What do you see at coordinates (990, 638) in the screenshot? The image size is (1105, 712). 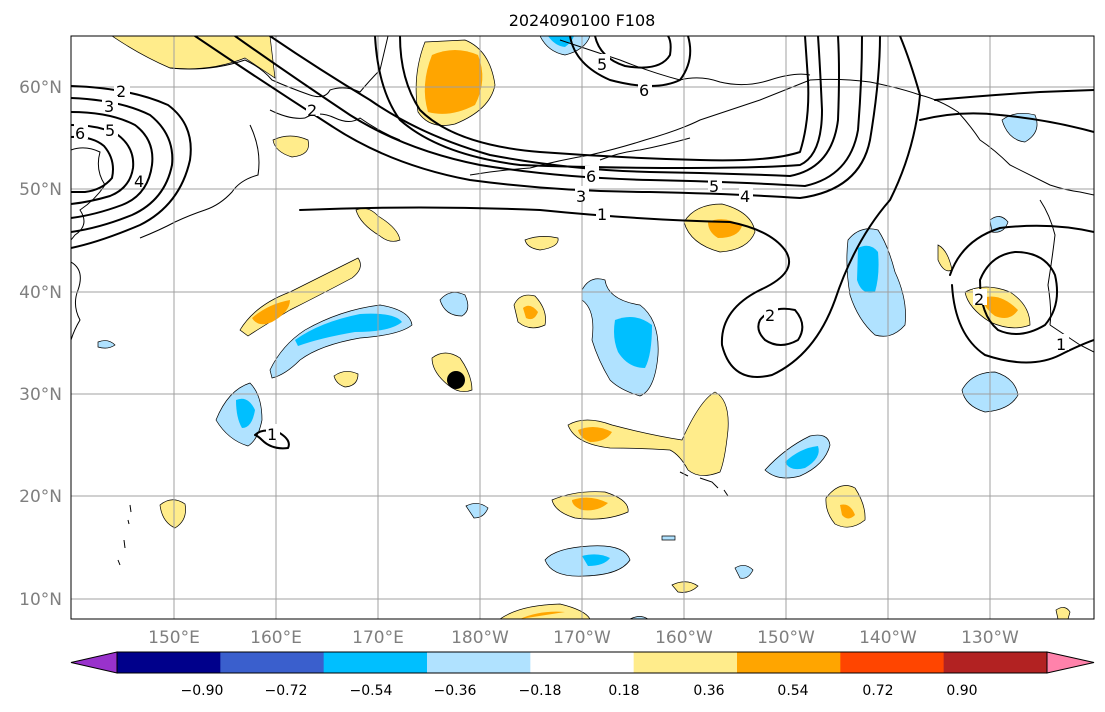 I see `lon-tick-label: 130°W` at bounding box center [990, 638].